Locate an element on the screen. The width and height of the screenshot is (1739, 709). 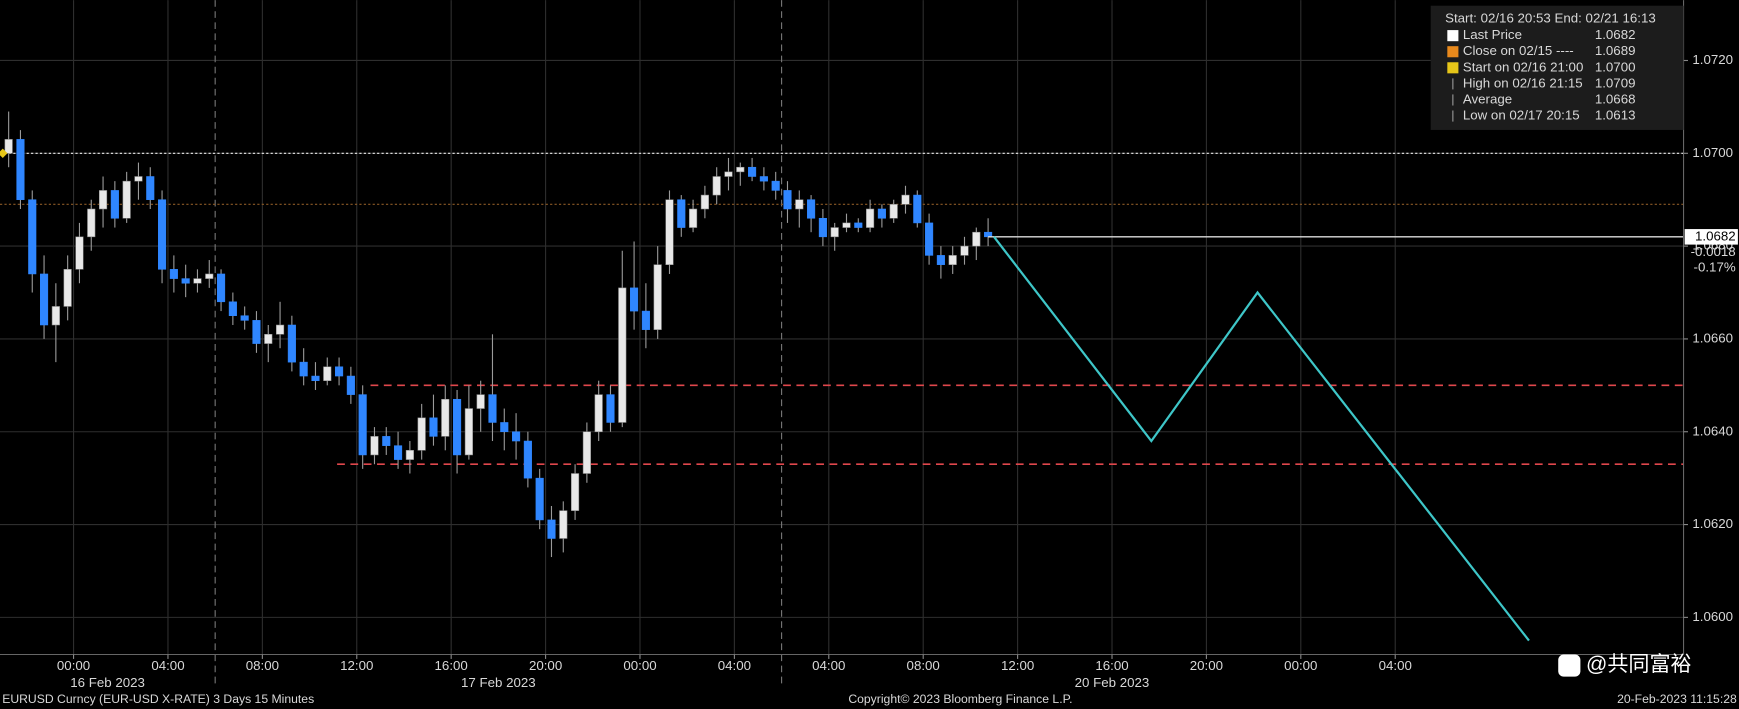
y-tick-label: 1.0660 is located at coordinates (1712, 337).